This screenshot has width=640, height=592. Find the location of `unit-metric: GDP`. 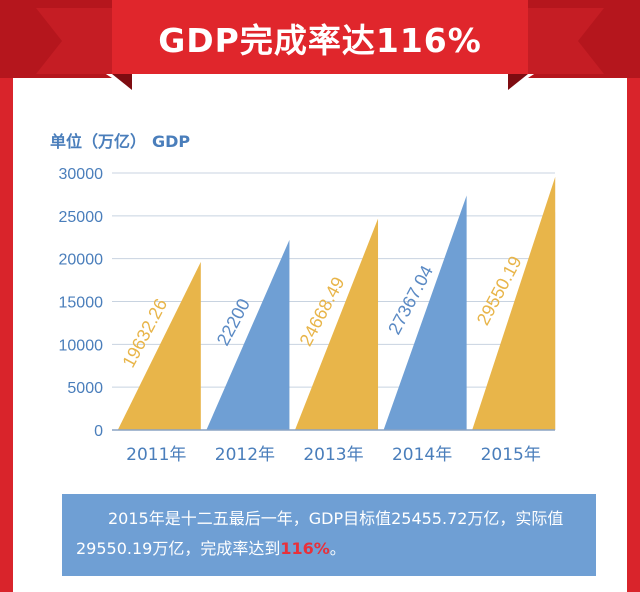

unit-metric: GDP is located at coordinates (171, 141).